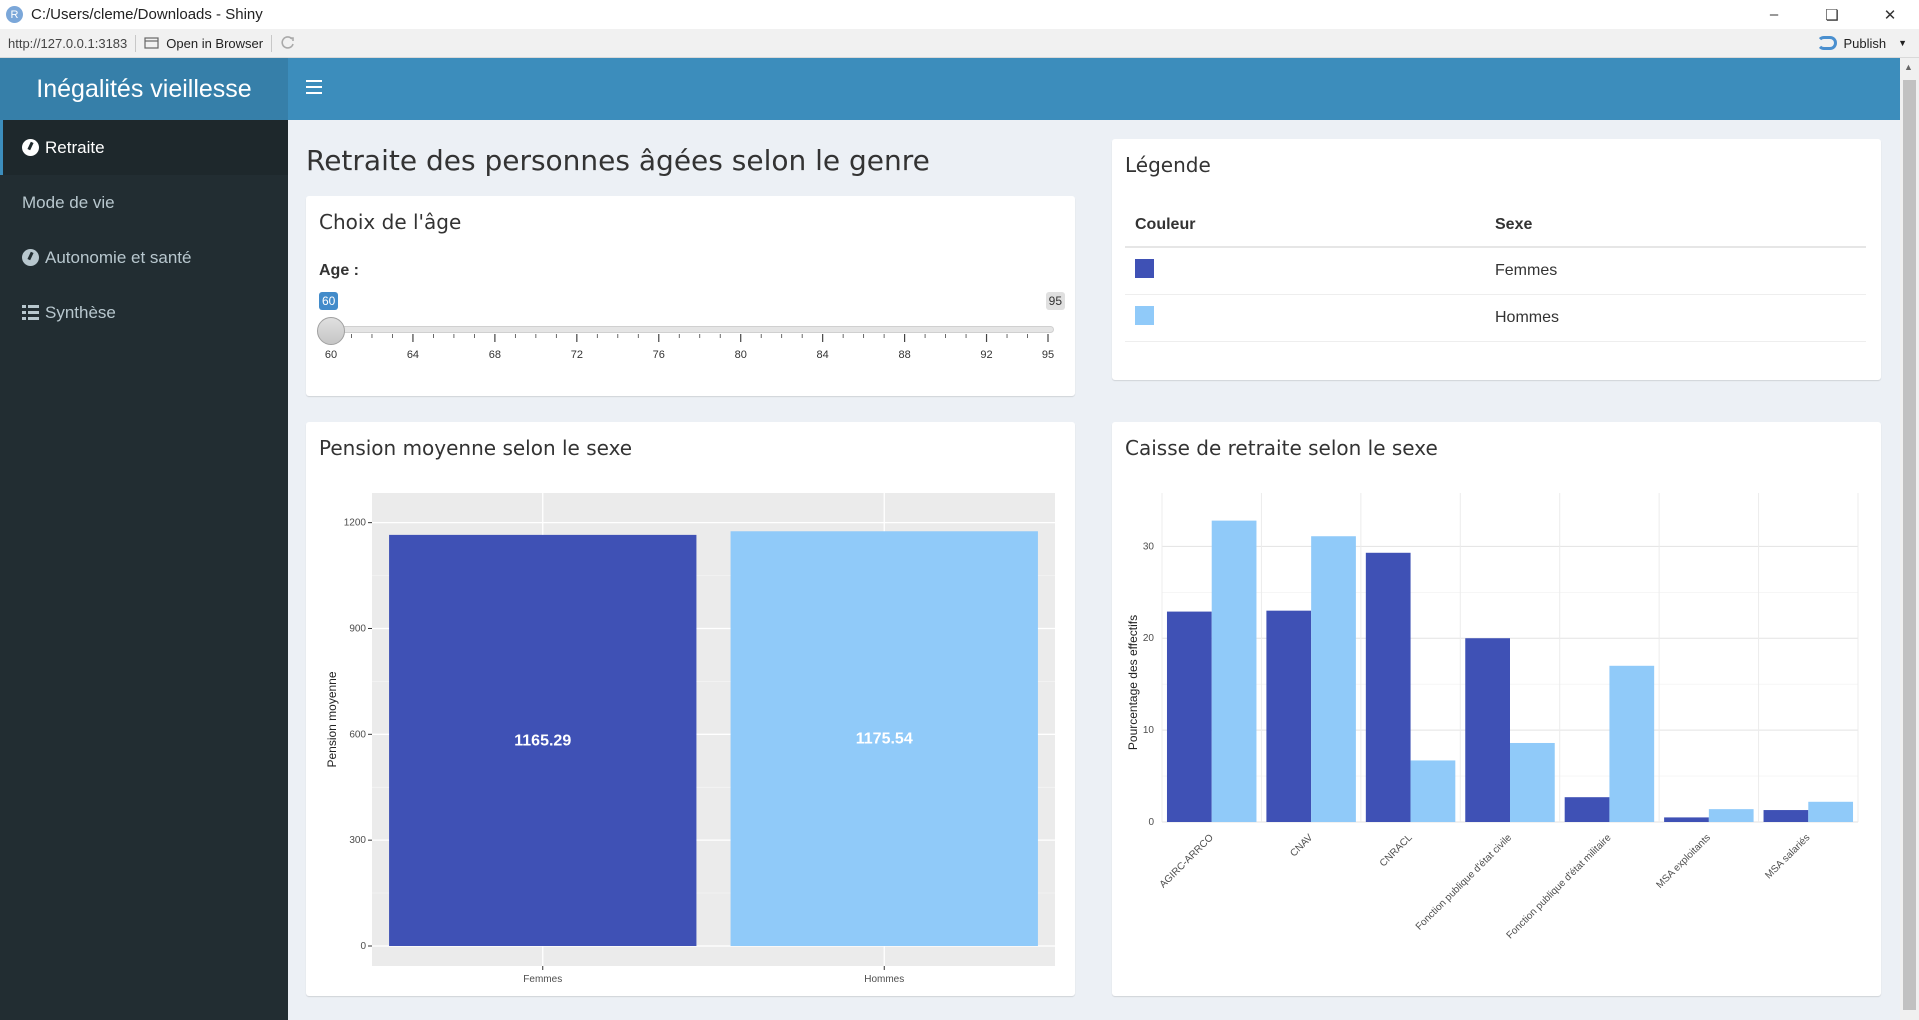 The image size is (1919, 1020). I want to click on sidebar-item-label: Retraite, so click(75, 147).